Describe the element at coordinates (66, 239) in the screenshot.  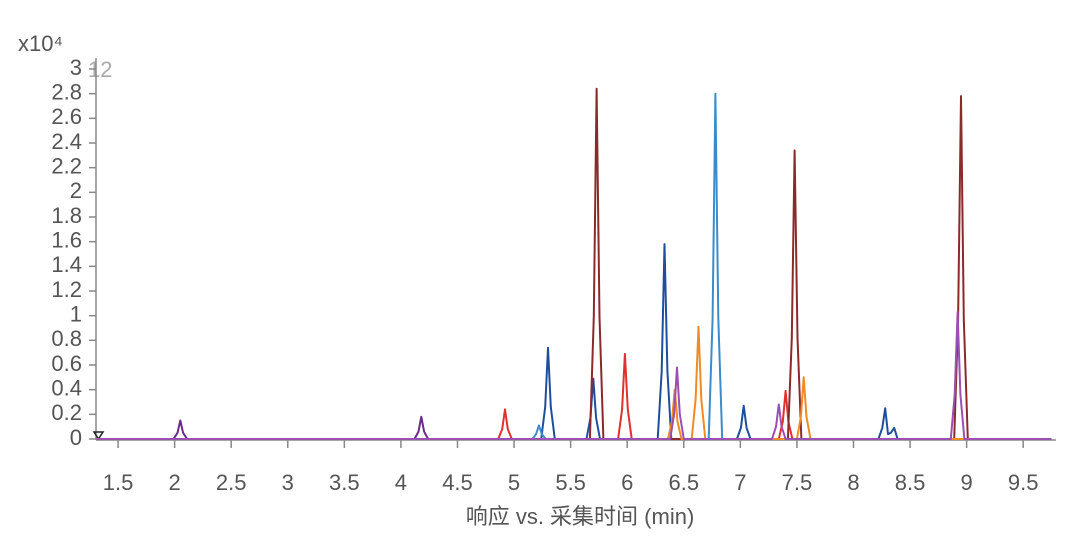
I see `y-tick-label: 1.6` at that location.